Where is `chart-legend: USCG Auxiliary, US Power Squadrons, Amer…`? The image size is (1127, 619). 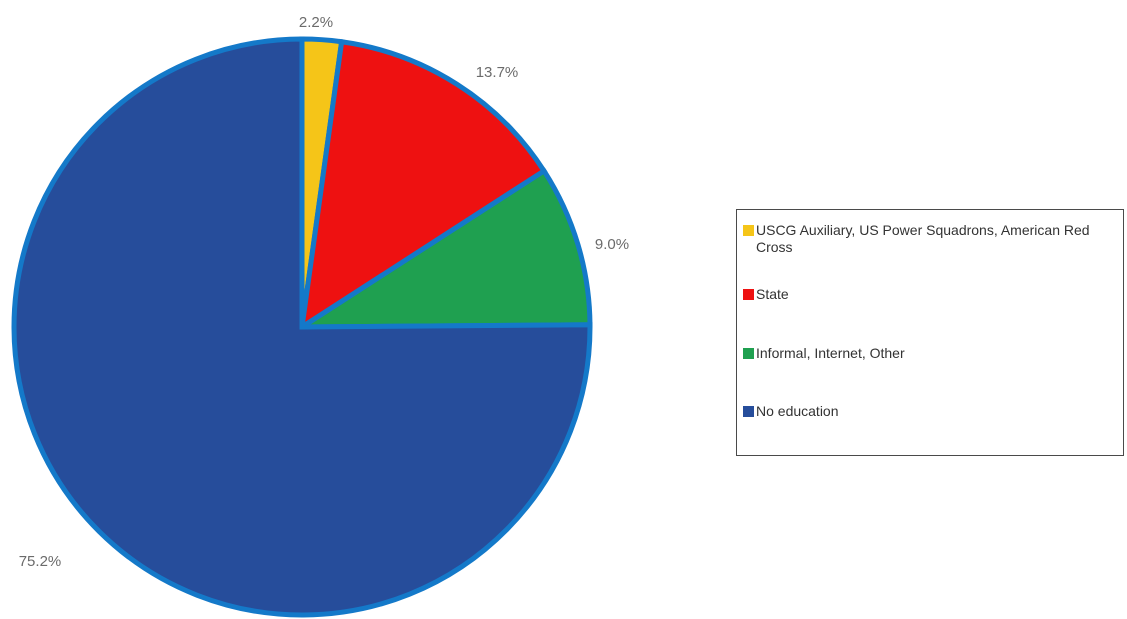 chart-legend: USCG Auxiliary, US Power Squadrons, Amer… is located at coordinates (930, 332).